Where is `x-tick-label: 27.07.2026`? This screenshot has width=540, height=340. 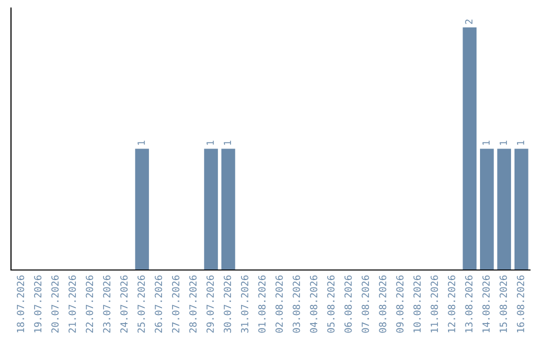 x-tick-label: 27.07.2026 is located at coordinates (176, 304).